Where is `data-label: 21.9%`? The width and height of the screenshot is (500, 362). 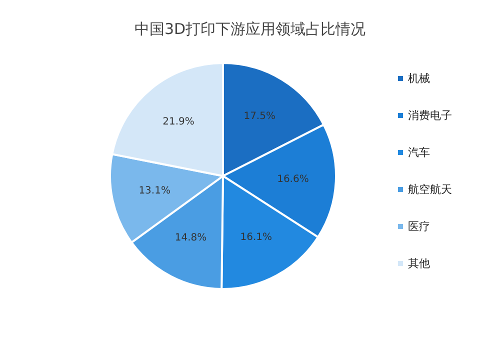
data-label: 21.9% is located at coordinates (178, 122).